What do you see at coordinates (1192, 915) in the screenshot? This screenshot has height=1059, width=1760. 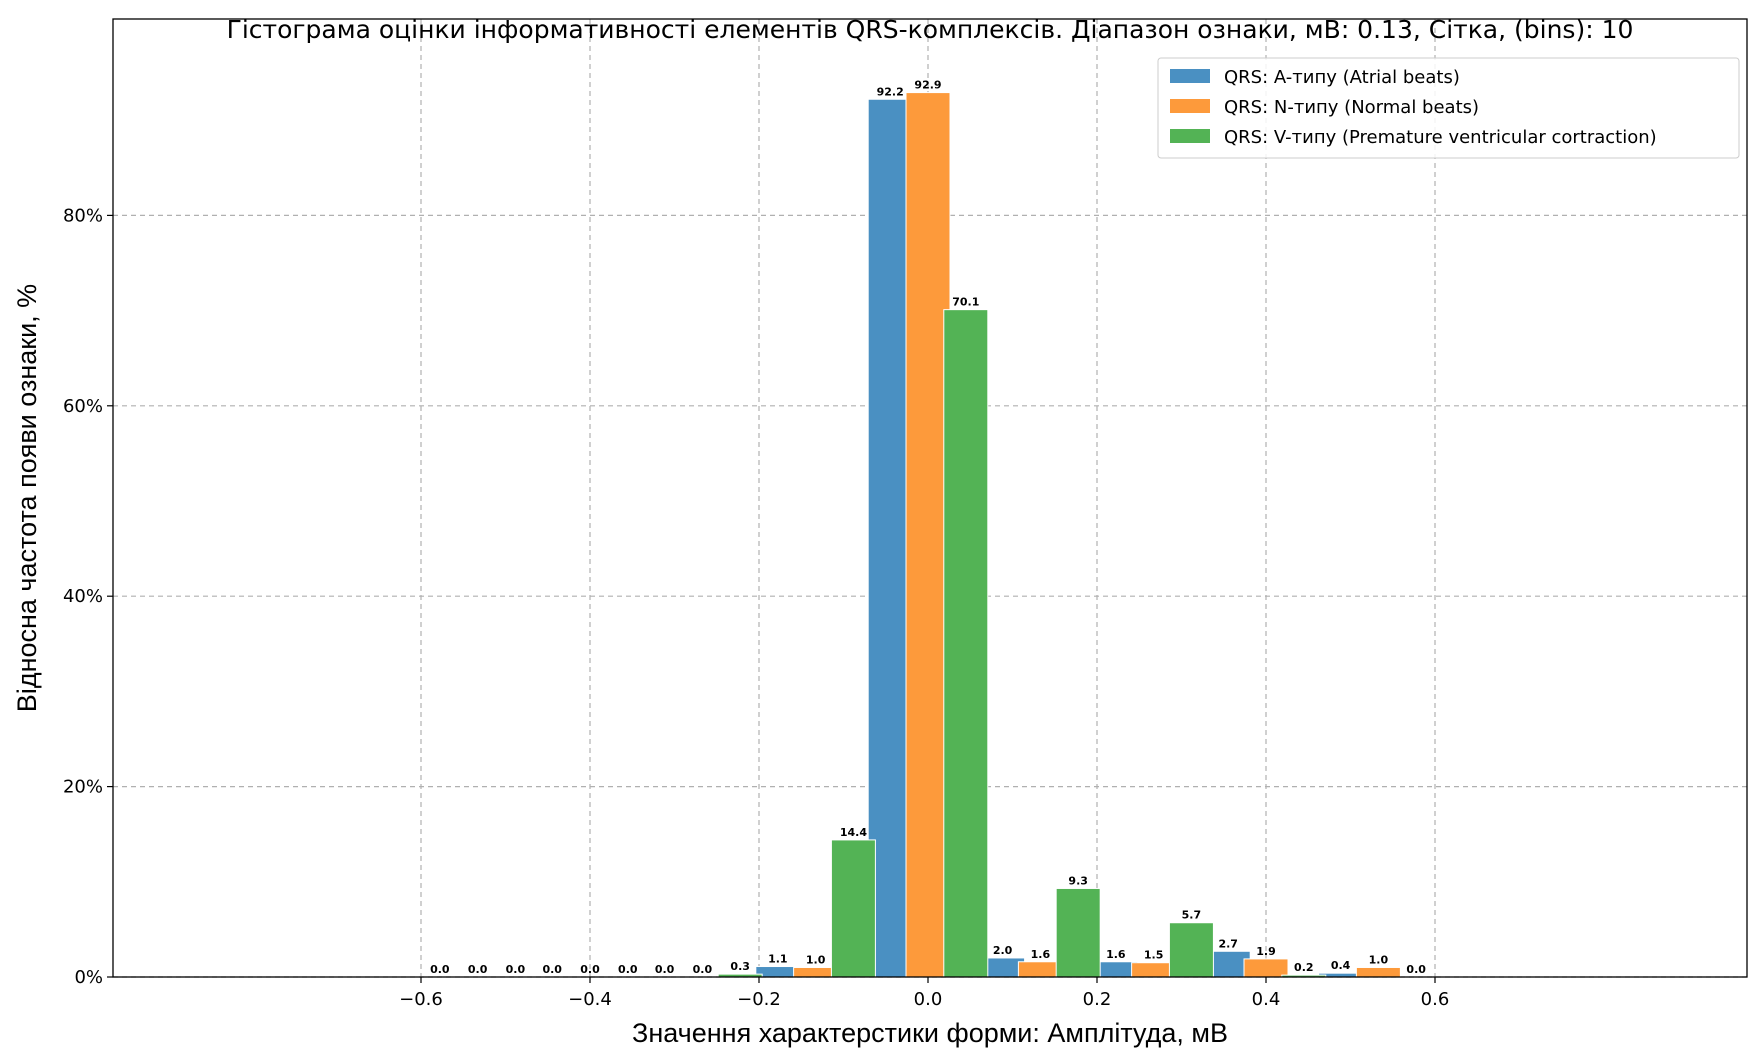 I see `bar-value-label: 5.7` at bounding box center [1192, 915].